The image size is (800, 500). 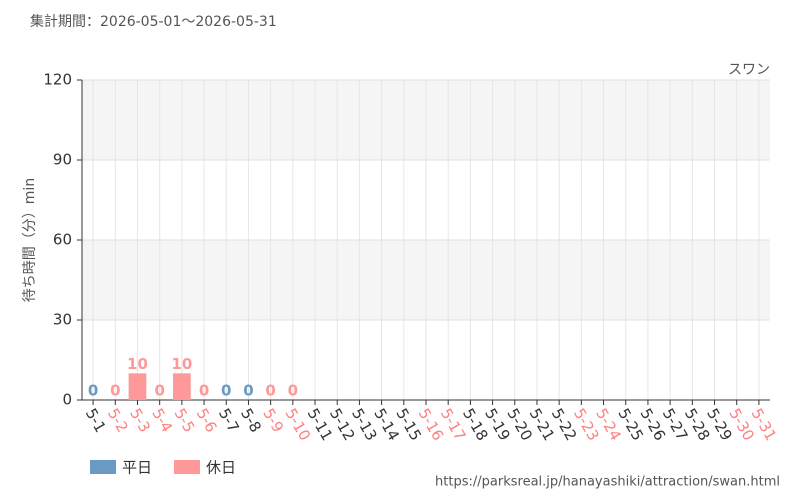 What do you see at coordinates (67, 400) in the screenshot?
I see `y-tick-label: 0` at bounding box center [67, 400].